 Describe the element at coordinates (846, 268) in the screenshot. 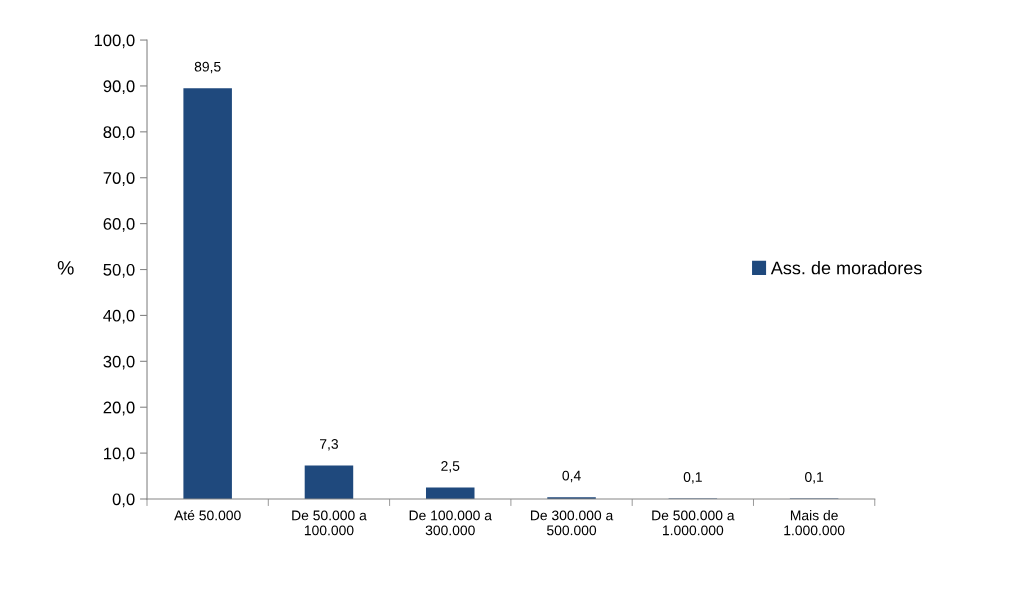

I see `legend-label: Ass. de moradores` at that location.